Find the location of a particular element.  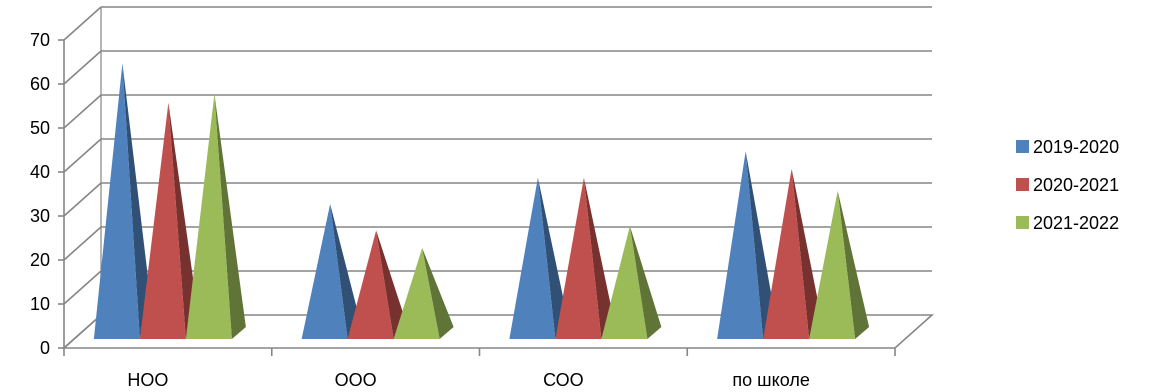

x-category-label: НОО is located at coordinates (147, 380).